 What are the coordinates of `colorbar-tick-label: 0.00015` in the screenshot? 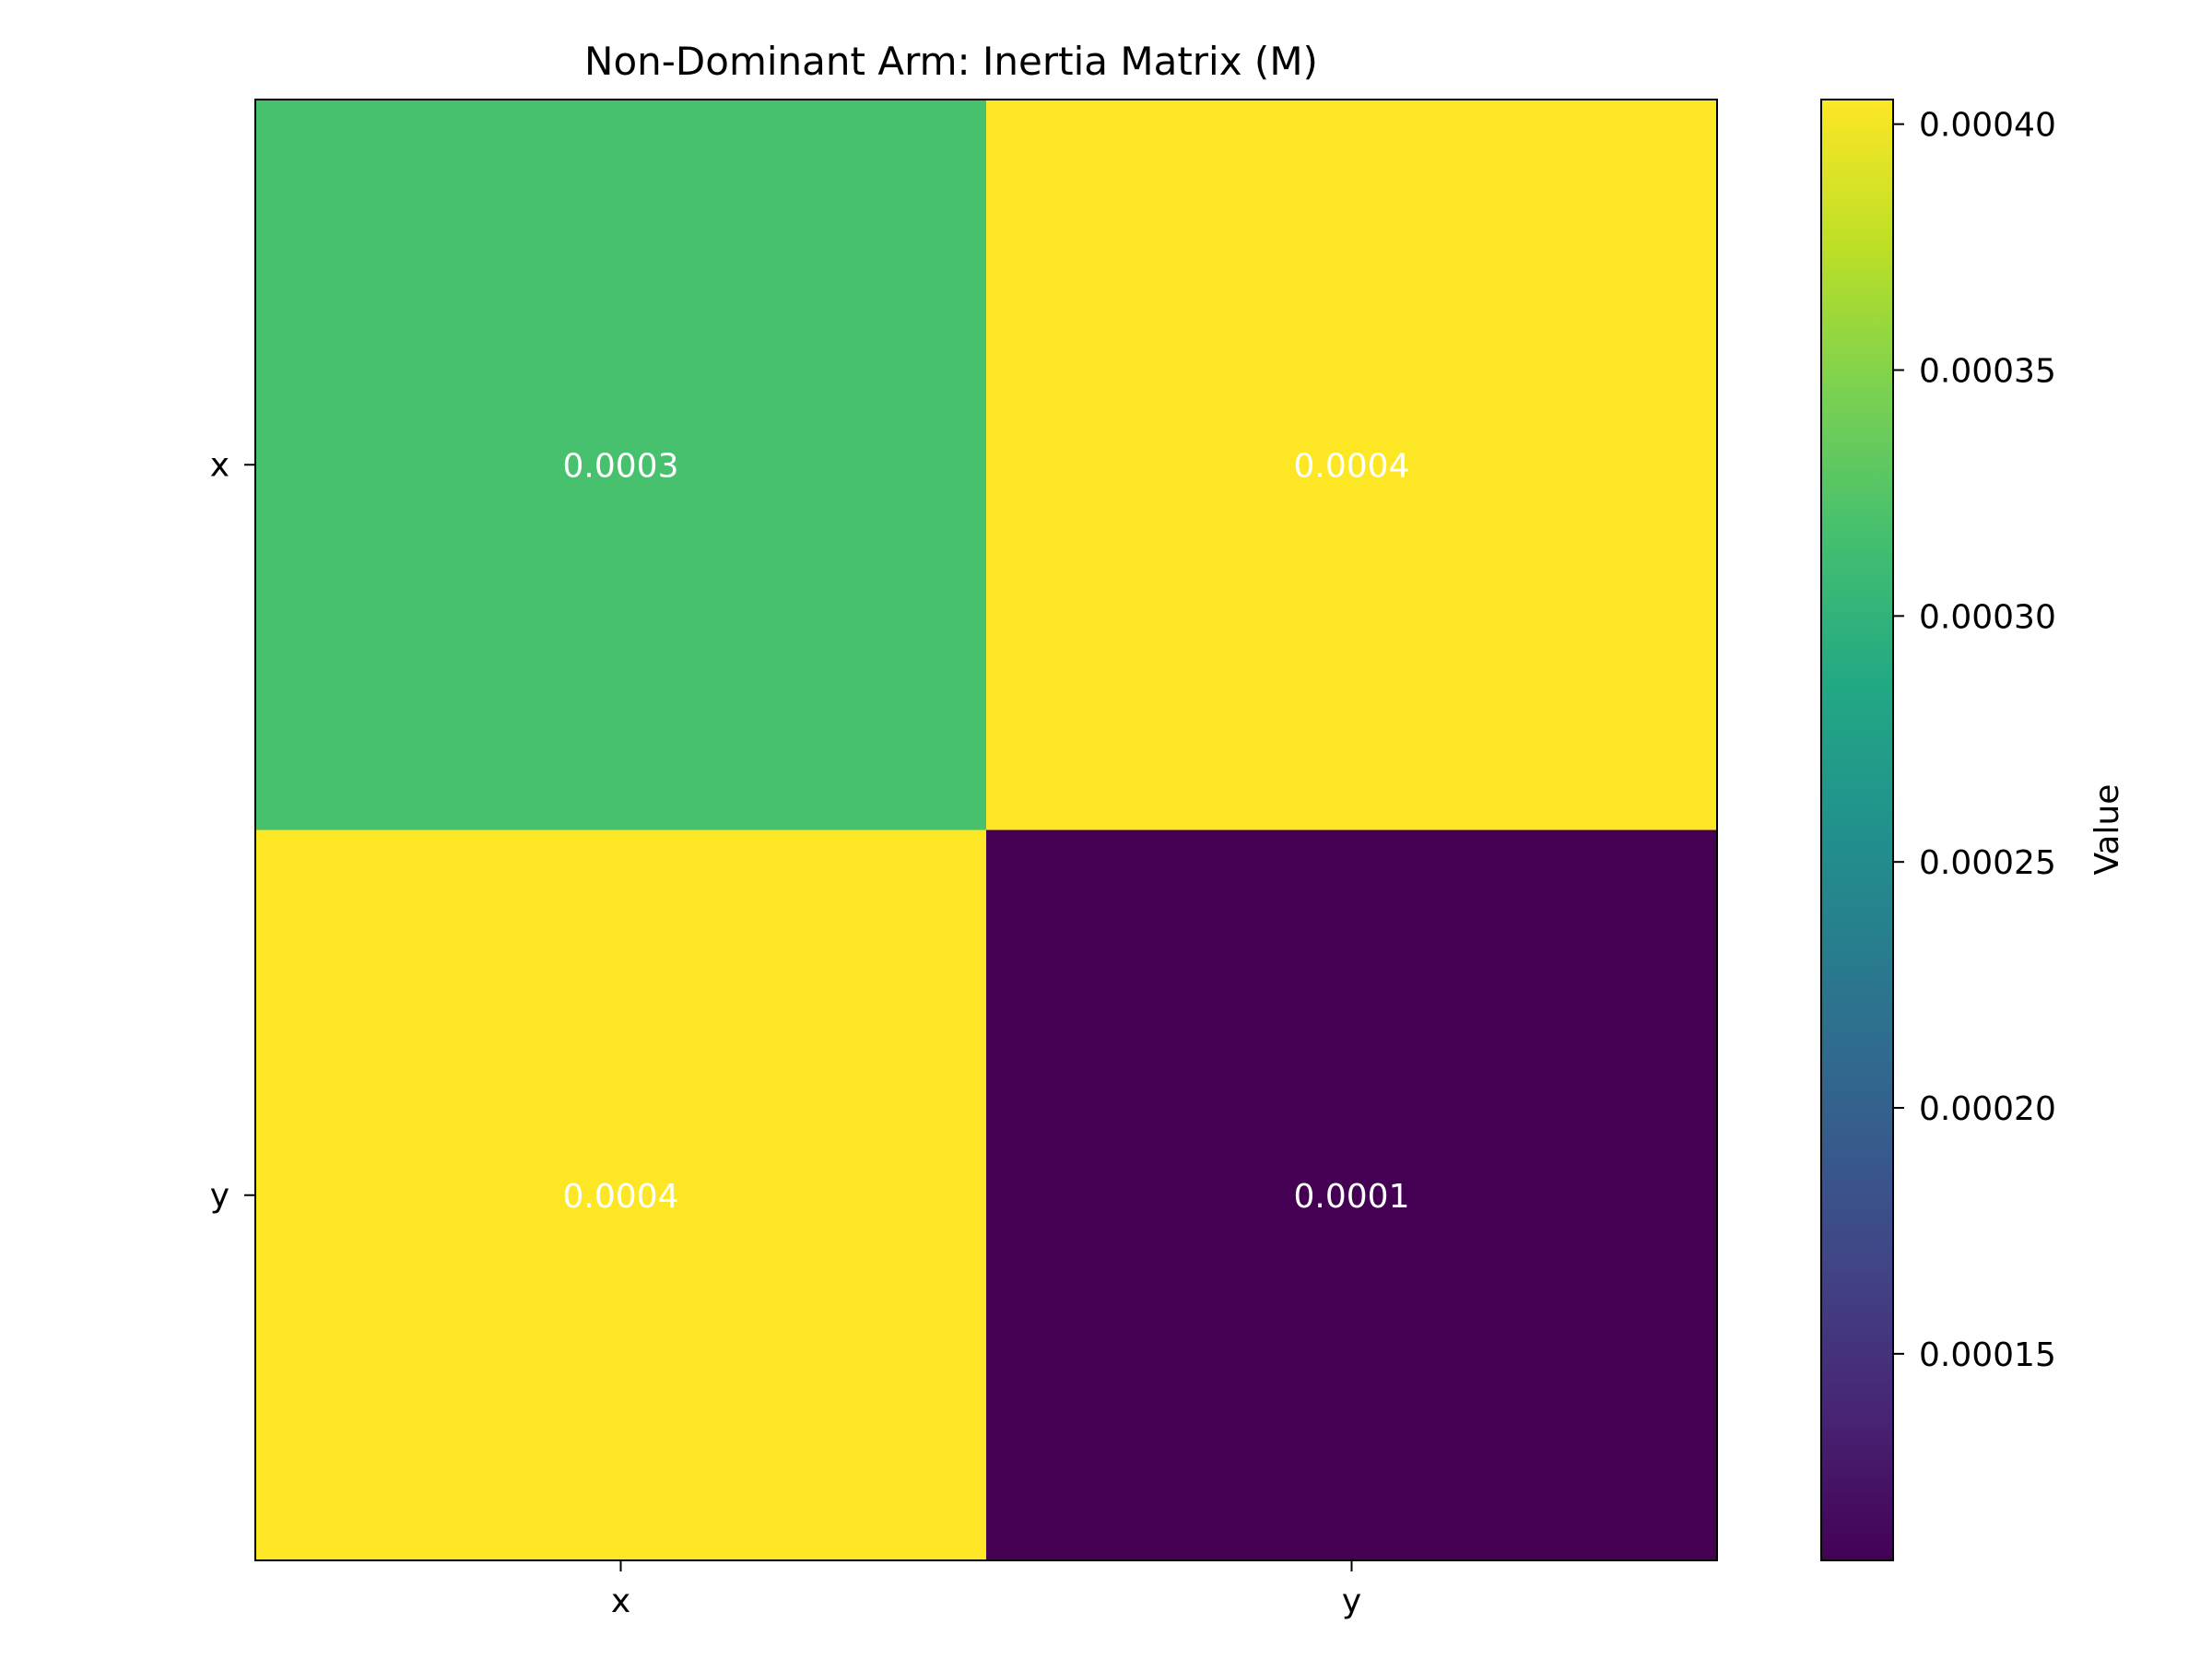 It's located at (1987, 1355).